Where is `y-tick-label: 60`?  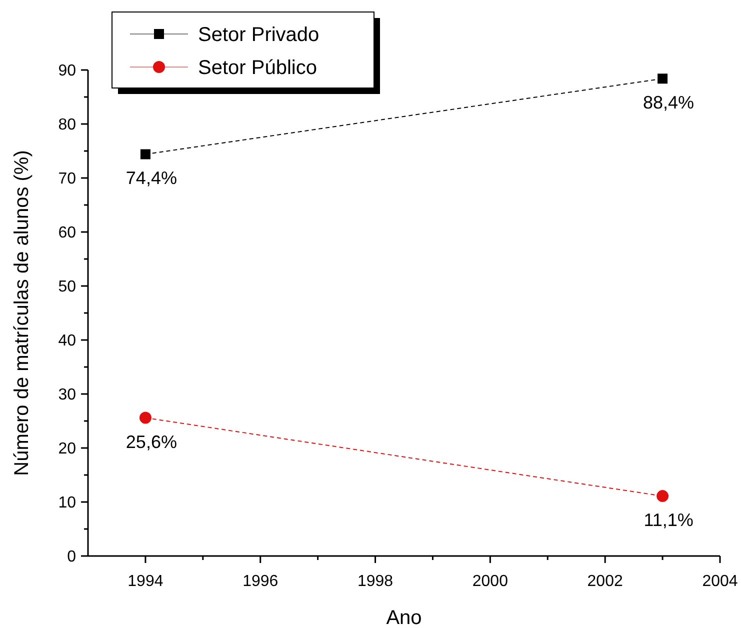
y-tick-label: 60 is located at coordinates (67, 233).